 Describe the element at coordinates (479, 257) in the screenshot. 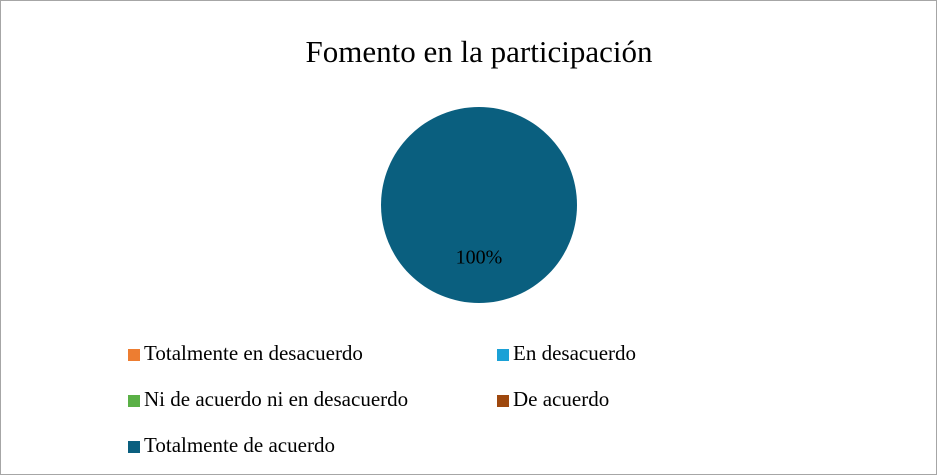

I see `data-label: 100%` at that location.